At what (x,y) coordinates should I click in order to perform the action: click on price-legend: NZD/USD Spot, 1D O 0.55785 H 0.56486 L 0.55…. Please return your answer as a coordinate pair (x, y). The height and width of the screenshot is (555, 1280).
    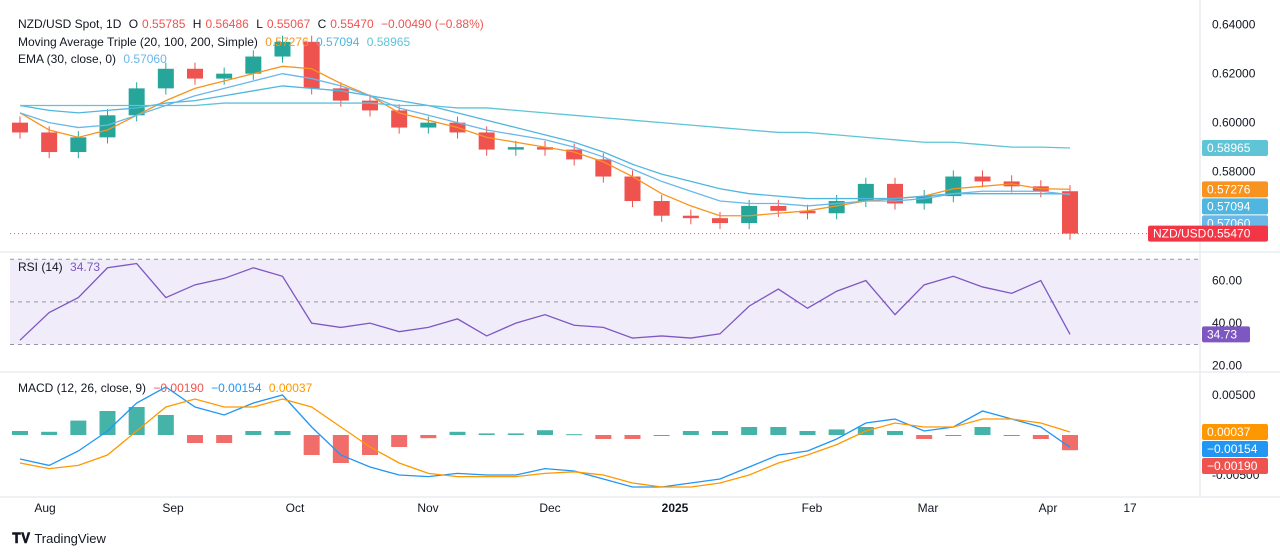
    Looking at the image, I should click on (253, 24).